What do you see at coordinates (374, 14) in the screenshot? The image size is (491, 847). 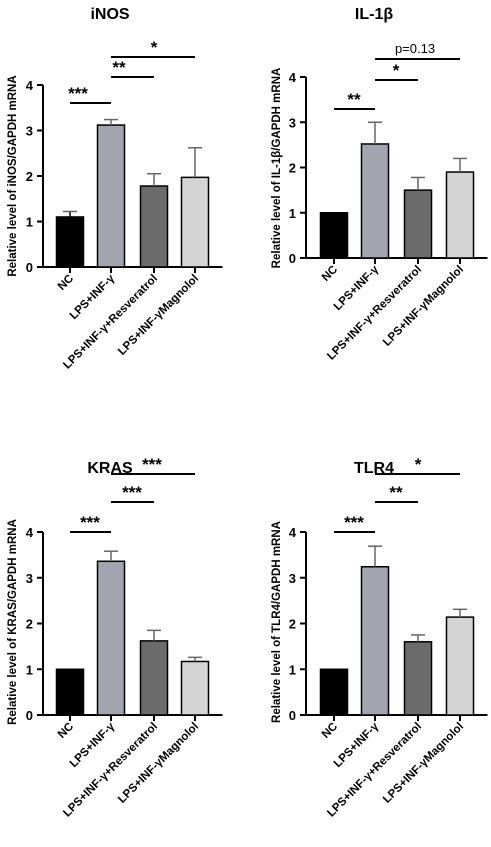 I see `chart-title: IL-1β` at bounding box center [374, 14].